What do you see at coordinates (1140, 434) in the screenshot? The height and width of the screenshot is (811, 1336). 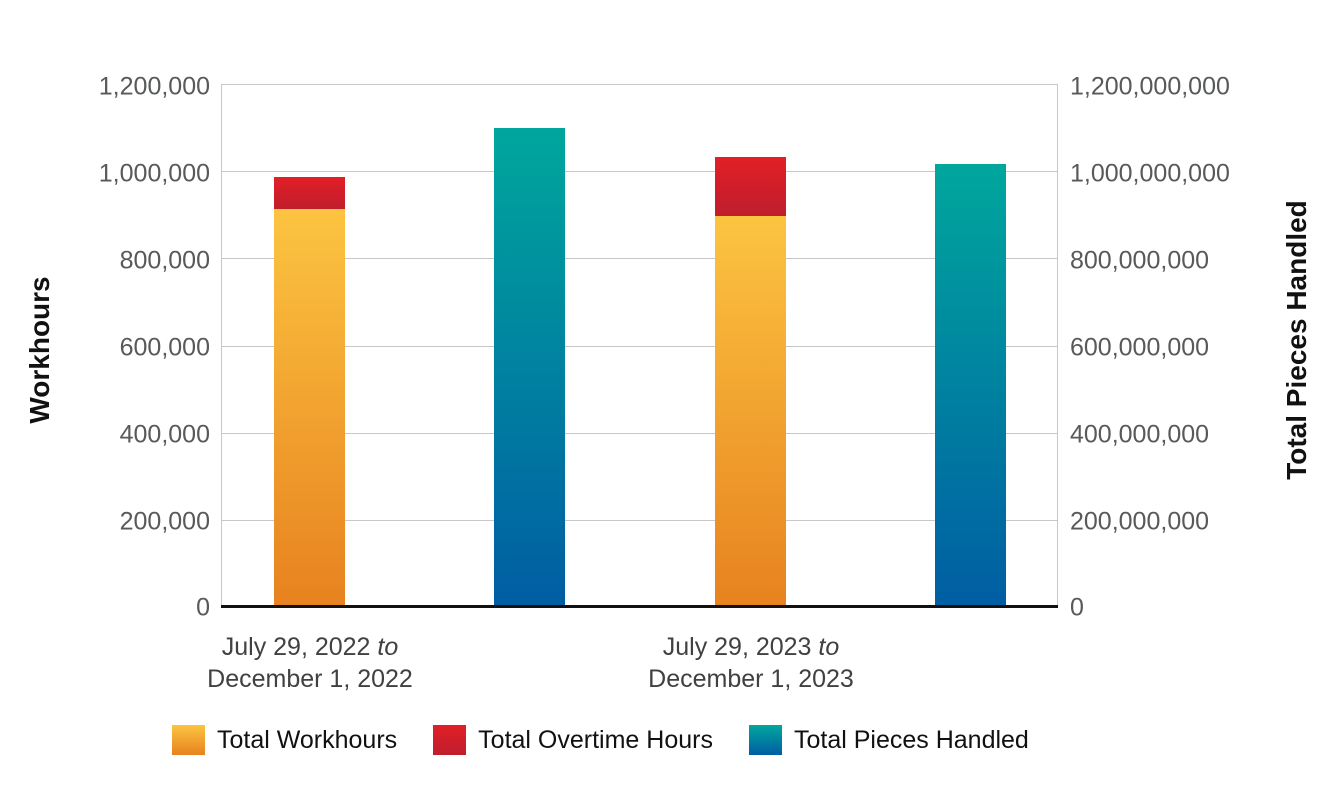 I see `right-tick: 400,000,000` at bounding box center [1140, 434].